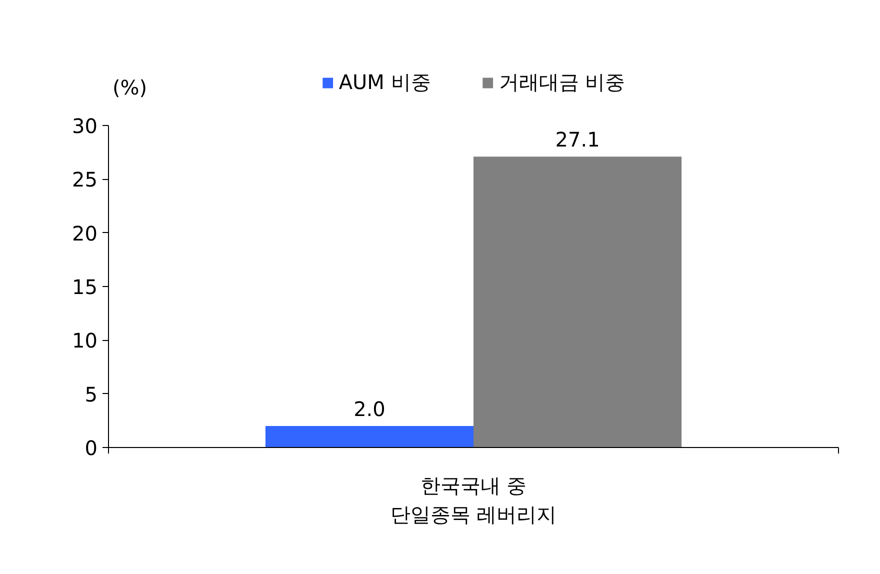 Image resolution: width=880 pixels, height=574 pixels. I want to click on legend-label: 거래대금 비중, so click(562, 82).